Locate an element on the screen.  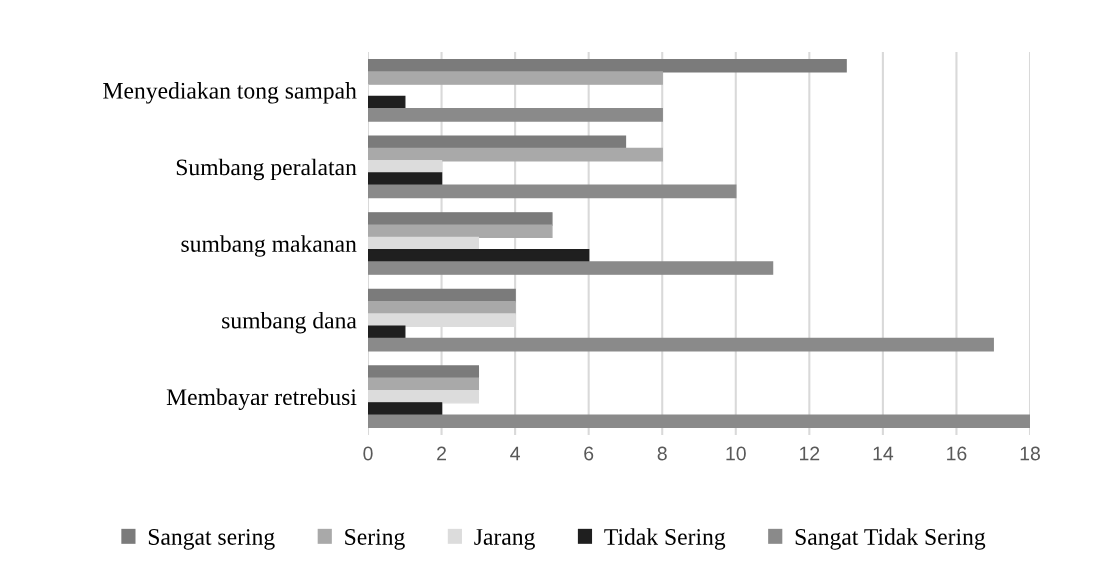
x-tick-label: 6 is located at coordinates (589, 453).